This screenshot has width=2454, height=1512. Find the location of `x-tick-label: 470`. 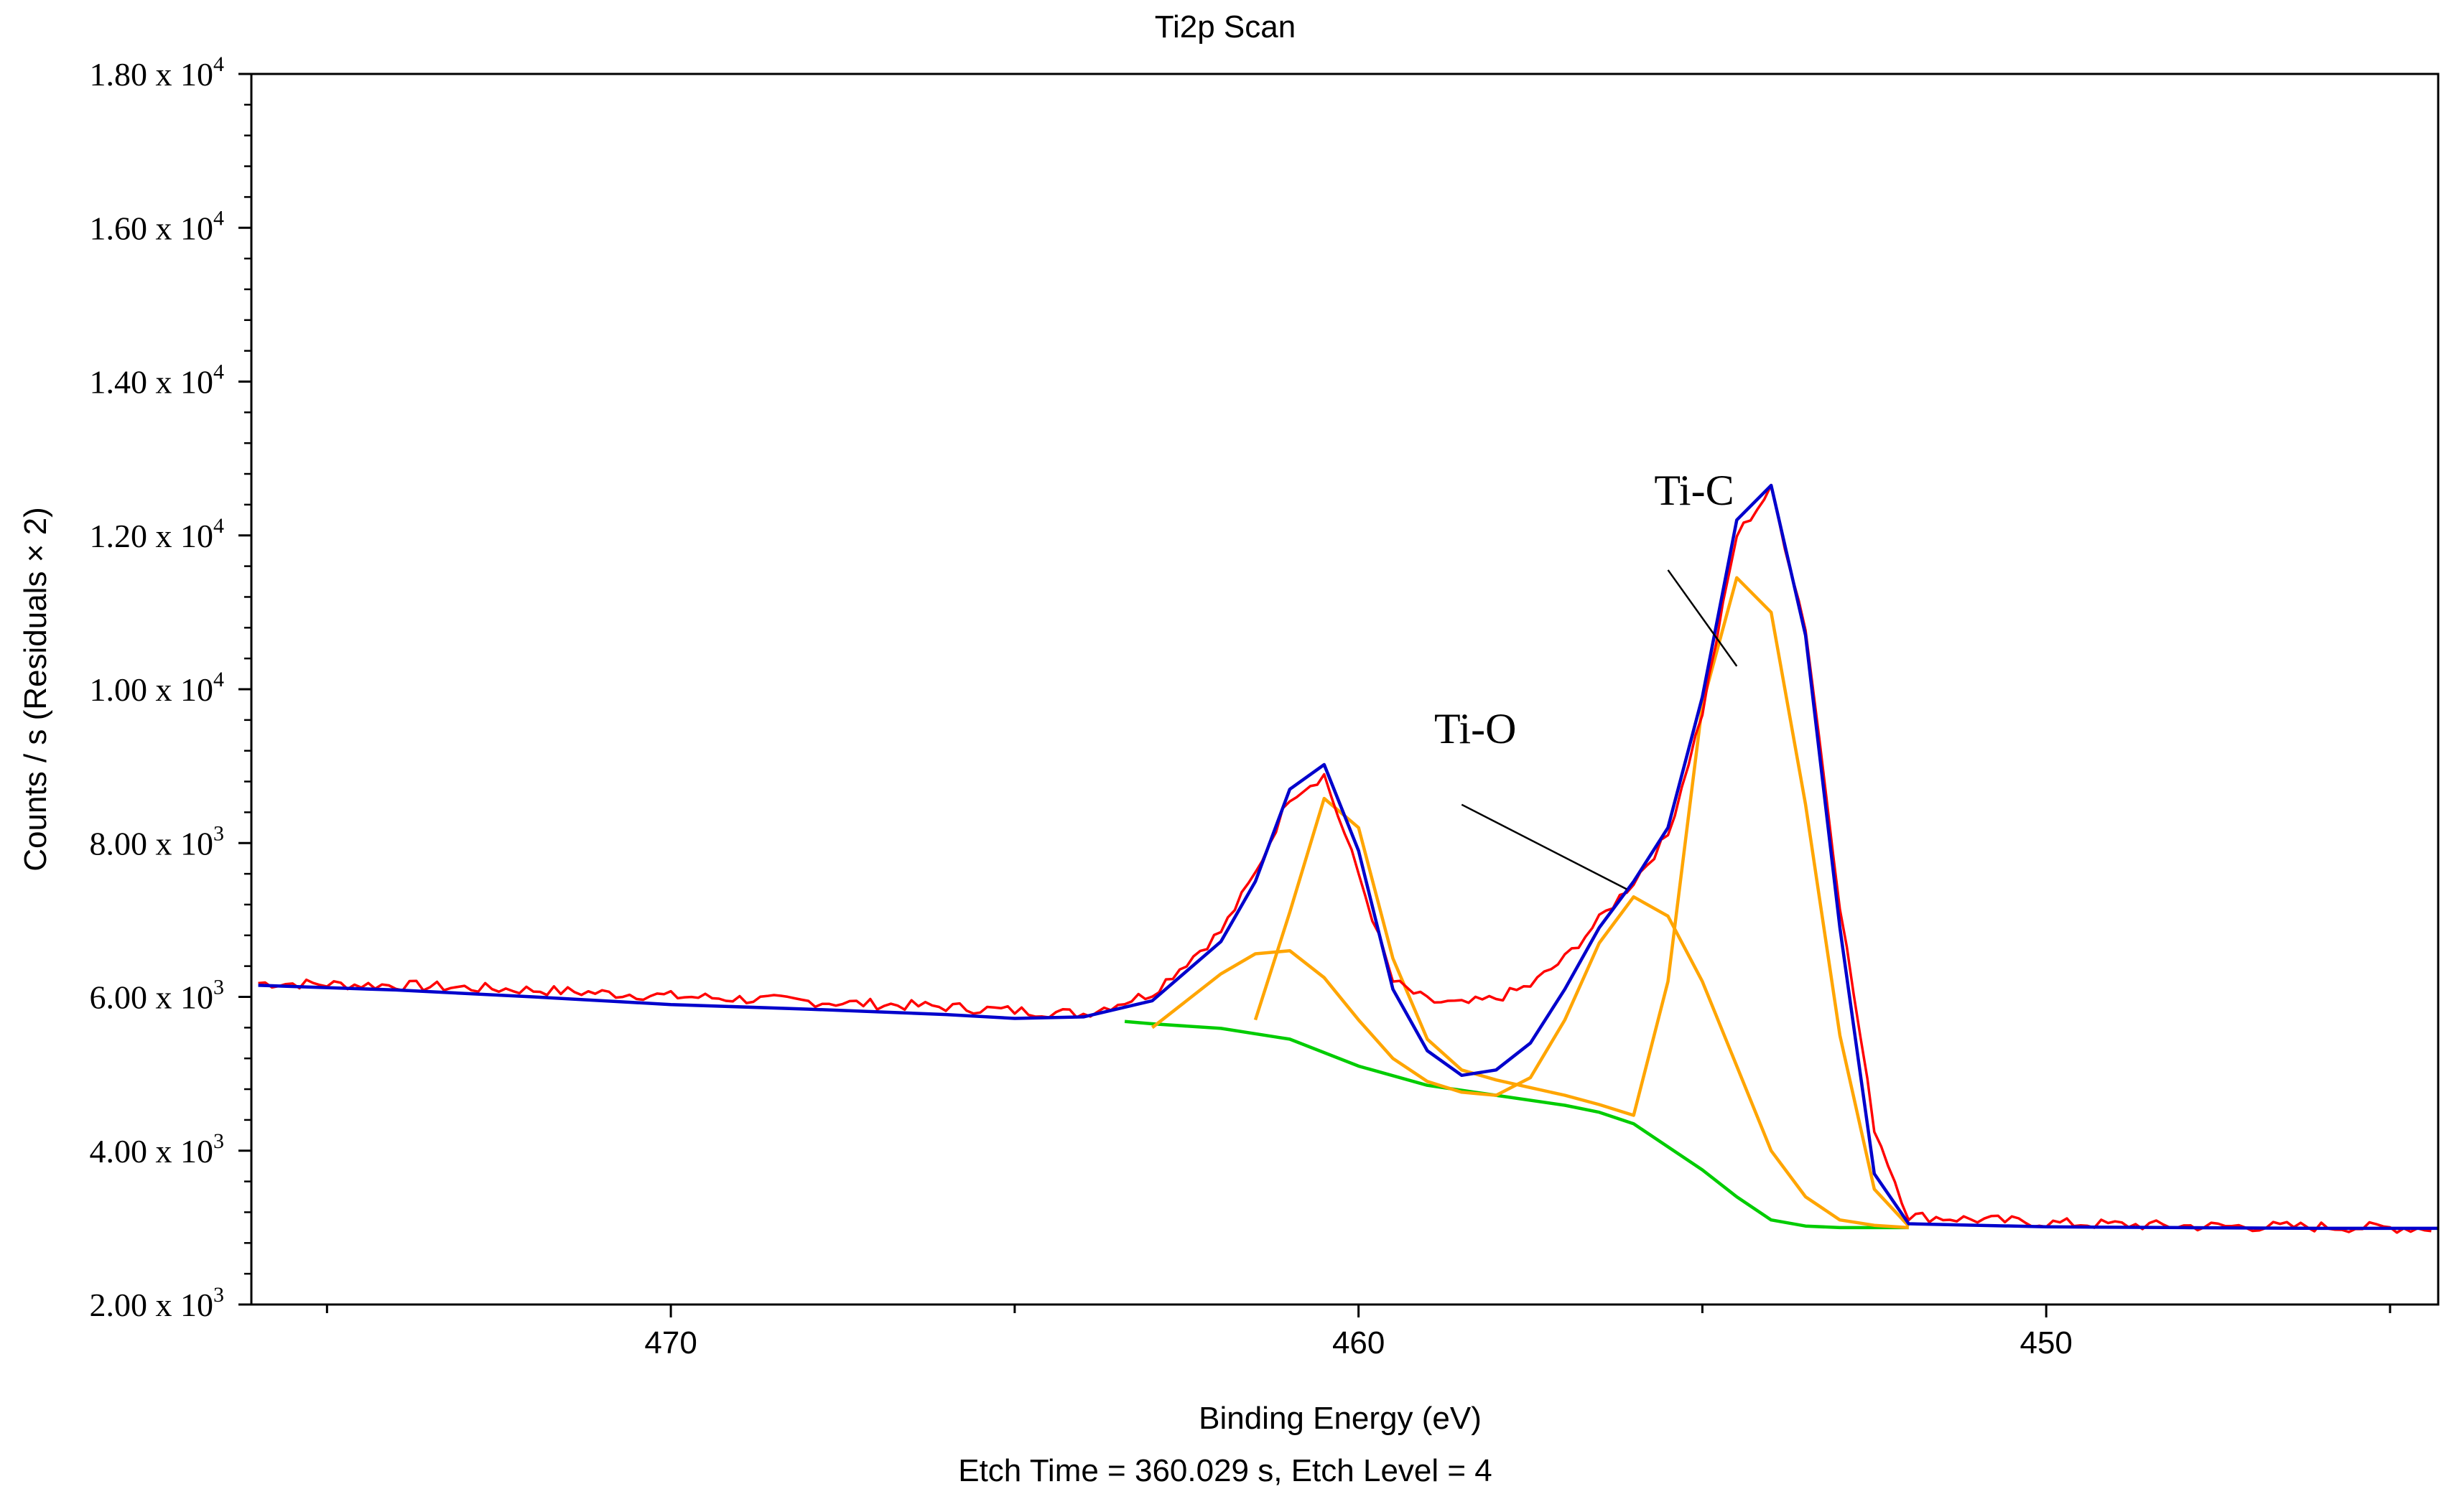

x-tick-label: 470 is located at coordinates (670, 1343).